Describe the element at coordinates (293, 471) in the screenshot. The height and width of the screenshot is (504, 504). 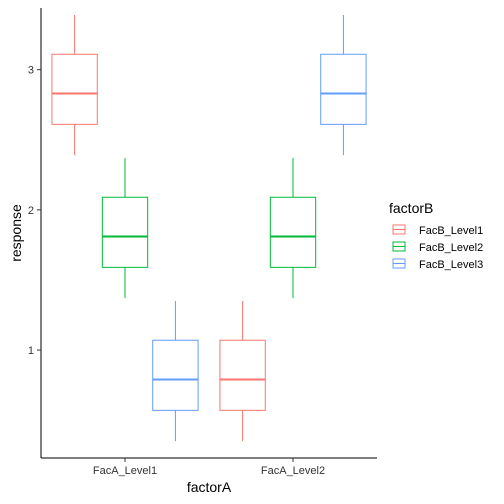
I see `x-tick-label: FacA_Level2` at that location.